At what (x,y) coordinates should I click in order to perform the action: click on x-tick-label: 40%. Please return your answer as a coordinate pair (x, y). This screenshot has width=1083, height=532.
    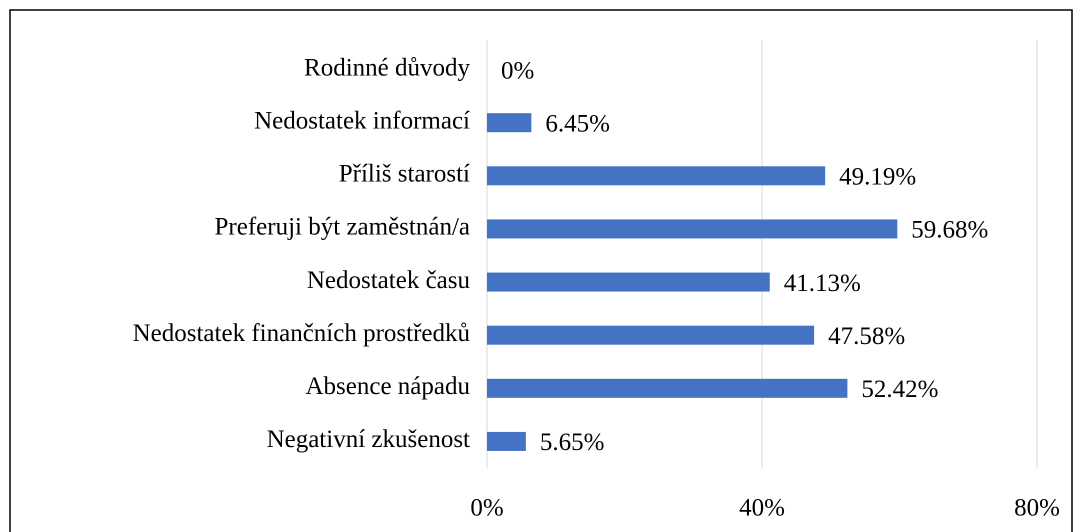
    Looking at the image, I should click on (762, 508).